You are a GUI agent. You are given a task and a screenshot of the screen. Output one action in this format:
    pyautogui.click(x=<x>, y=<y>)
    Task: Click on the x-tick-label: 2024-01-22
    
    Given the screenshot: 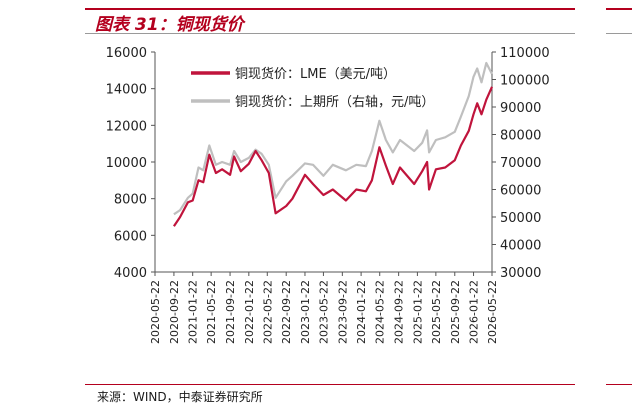 What is the action you would take?
    pyautogui.click(x=361, y=312)
    